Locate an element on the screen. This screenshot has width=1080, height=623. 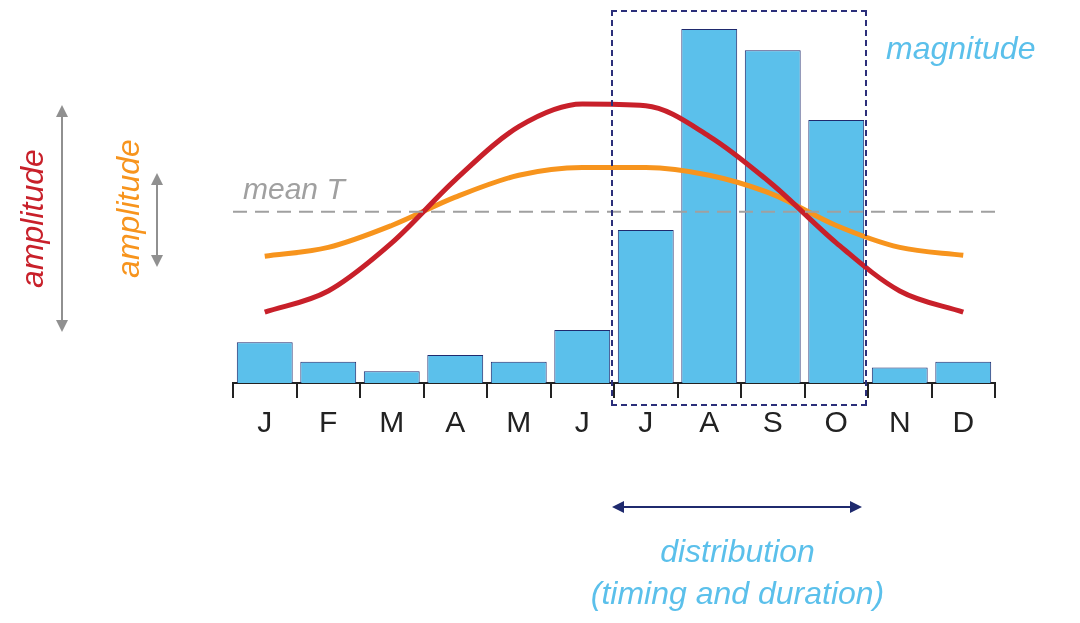
x-tick-label: O is located at coordinates (836, 422).